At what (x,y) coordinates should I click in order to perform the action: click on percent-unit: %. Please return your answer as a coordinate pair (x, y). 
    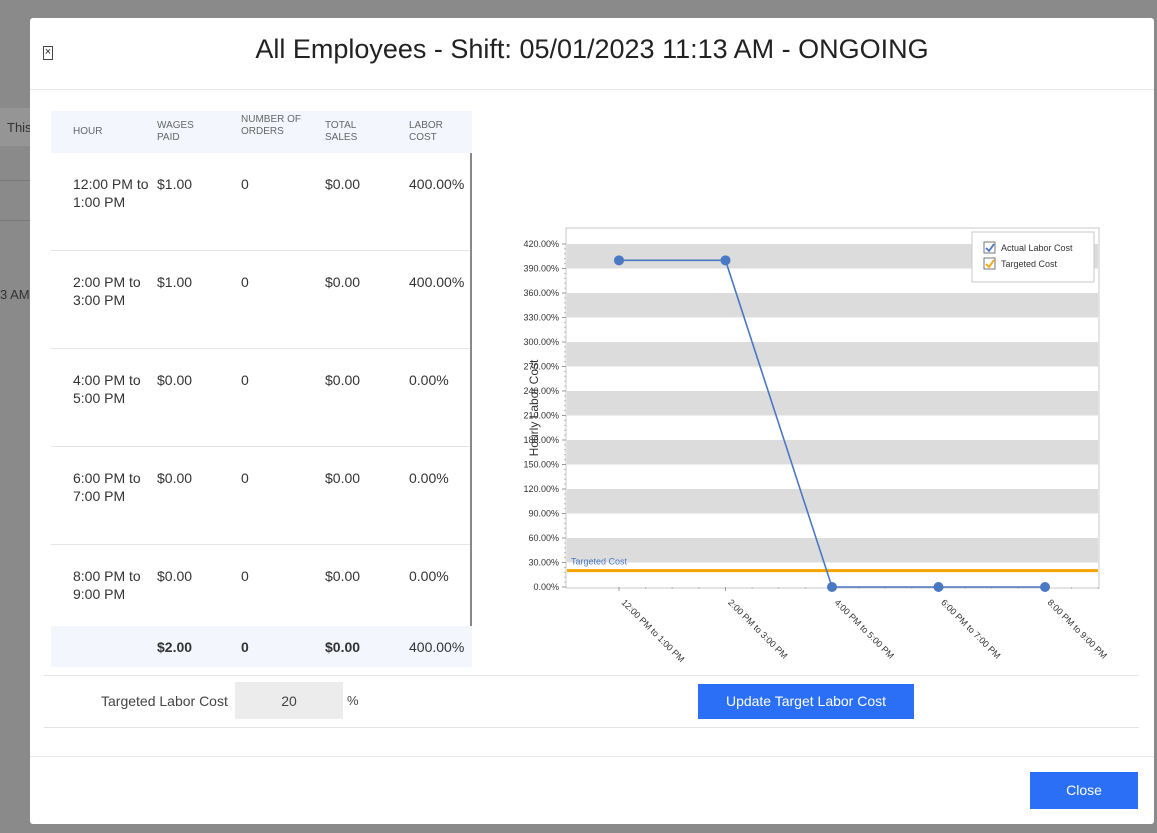
    Looking at the image, I should click on (353, 700).